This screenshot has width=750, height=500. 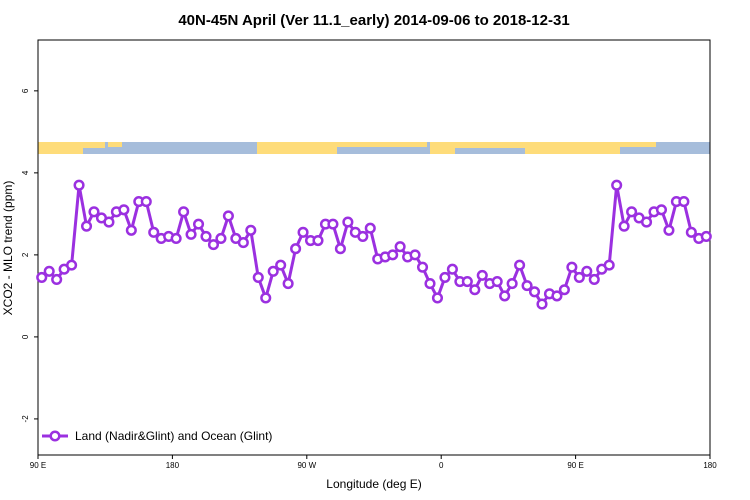 I want to click on land-ocean-strip, so click(x=374, y=148).